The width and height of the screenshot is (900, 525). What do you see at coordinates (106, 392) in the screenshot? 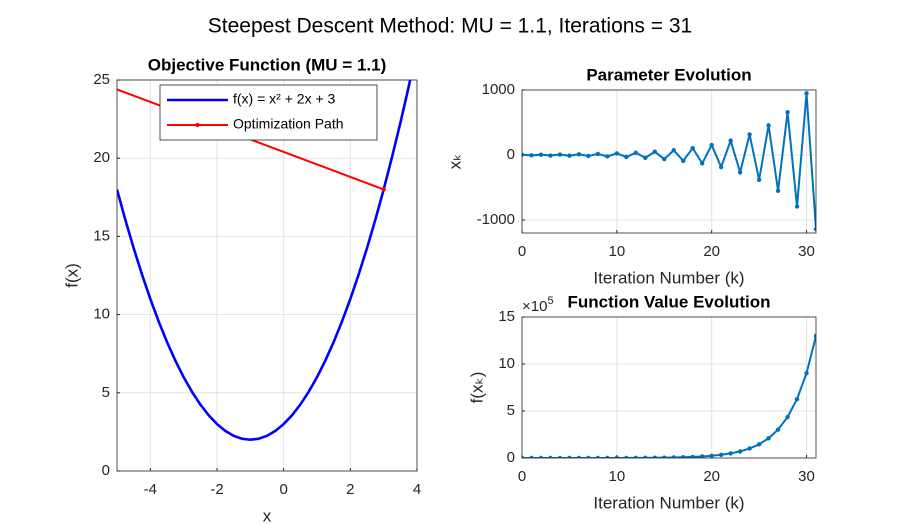
I see `y-tick-label: 5` at bounding box center [106, 392].